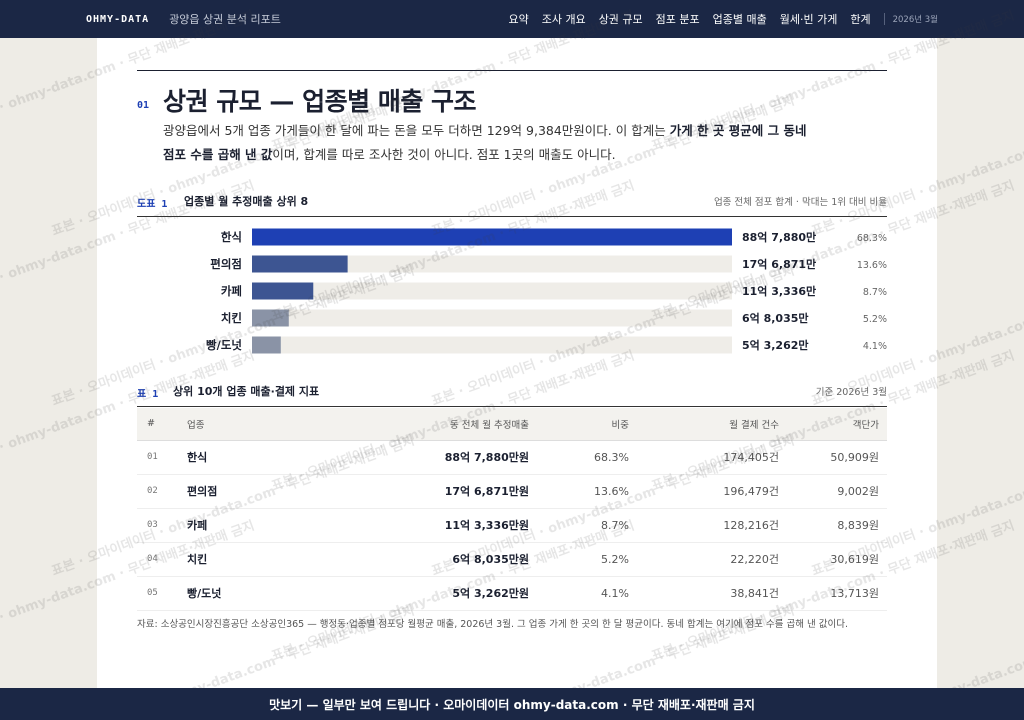  I want to click on header-cell: #, so click(157, 424).